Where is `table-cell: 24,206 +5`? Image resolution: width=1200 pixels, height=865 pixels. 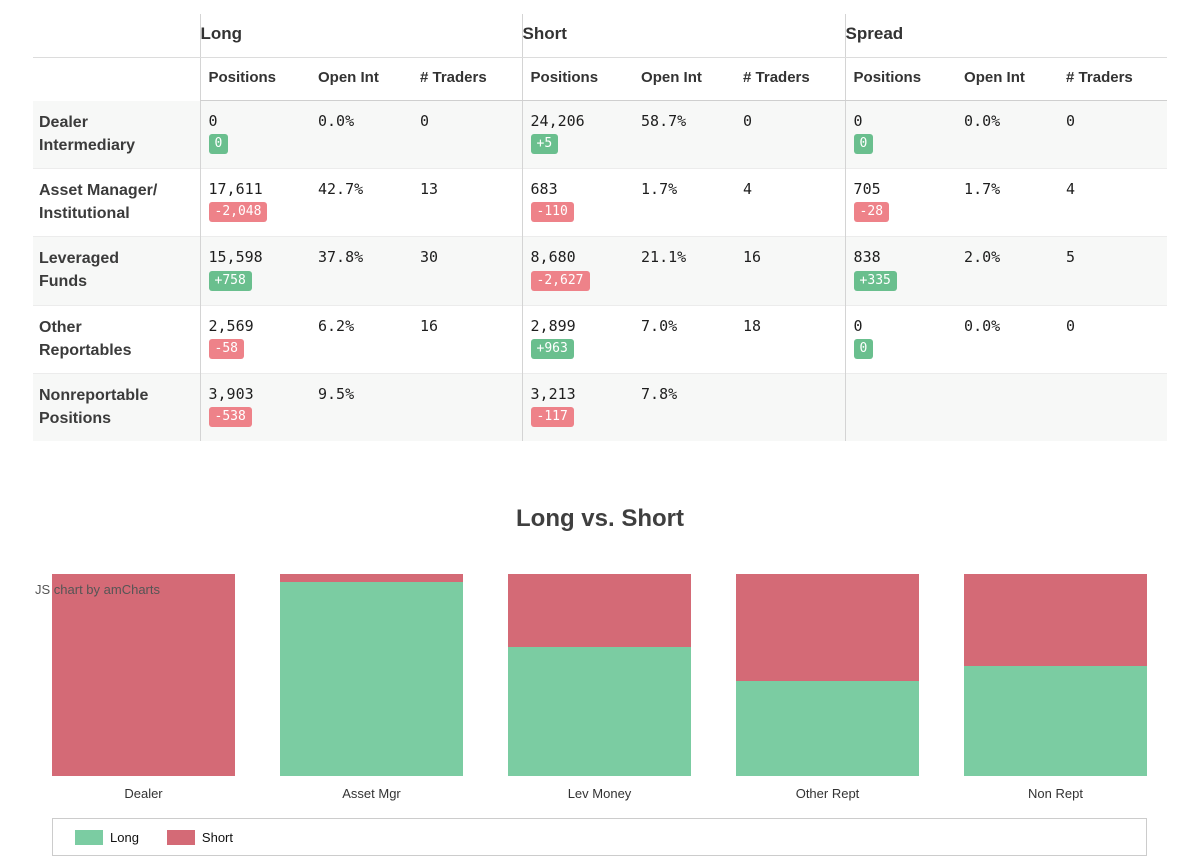 table-cell: 24,206 +5 is located at coordinates (577, 134).